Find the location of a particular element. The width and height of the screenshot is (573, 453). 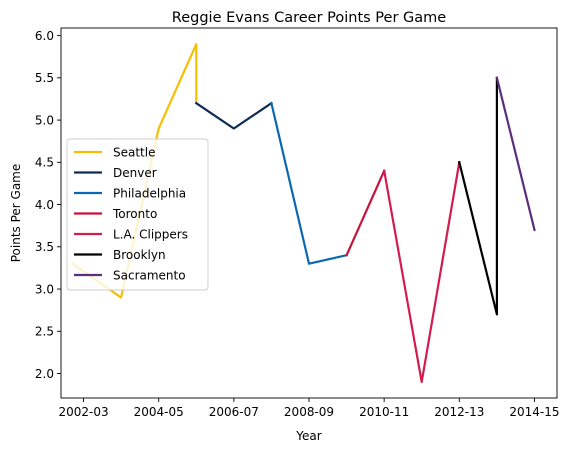

chart-title: Reggie Evans Career Points Per Game is located at coordinates (309, 18).